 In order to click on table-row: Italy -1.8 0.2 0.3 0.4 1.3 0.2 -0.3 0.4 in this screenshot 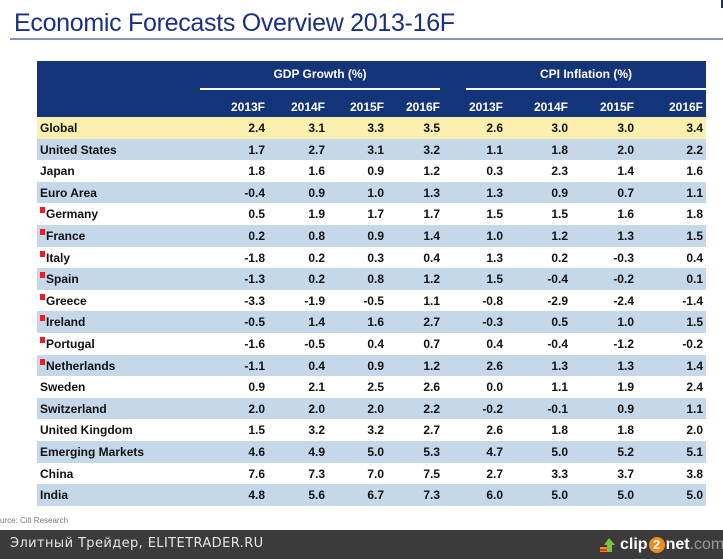, I will do `click(371, 257)`.